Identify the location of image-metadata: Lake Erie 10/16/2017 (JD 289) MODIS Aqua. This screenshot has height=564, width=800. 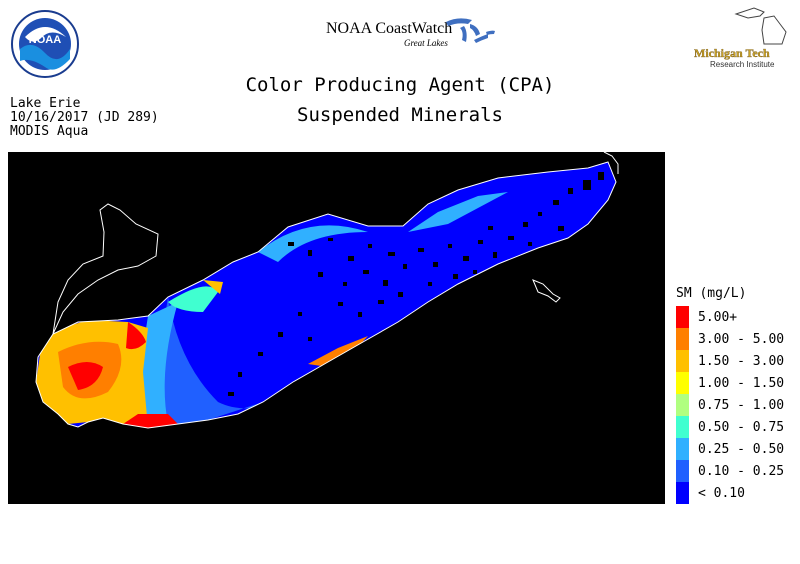
(84, 118).